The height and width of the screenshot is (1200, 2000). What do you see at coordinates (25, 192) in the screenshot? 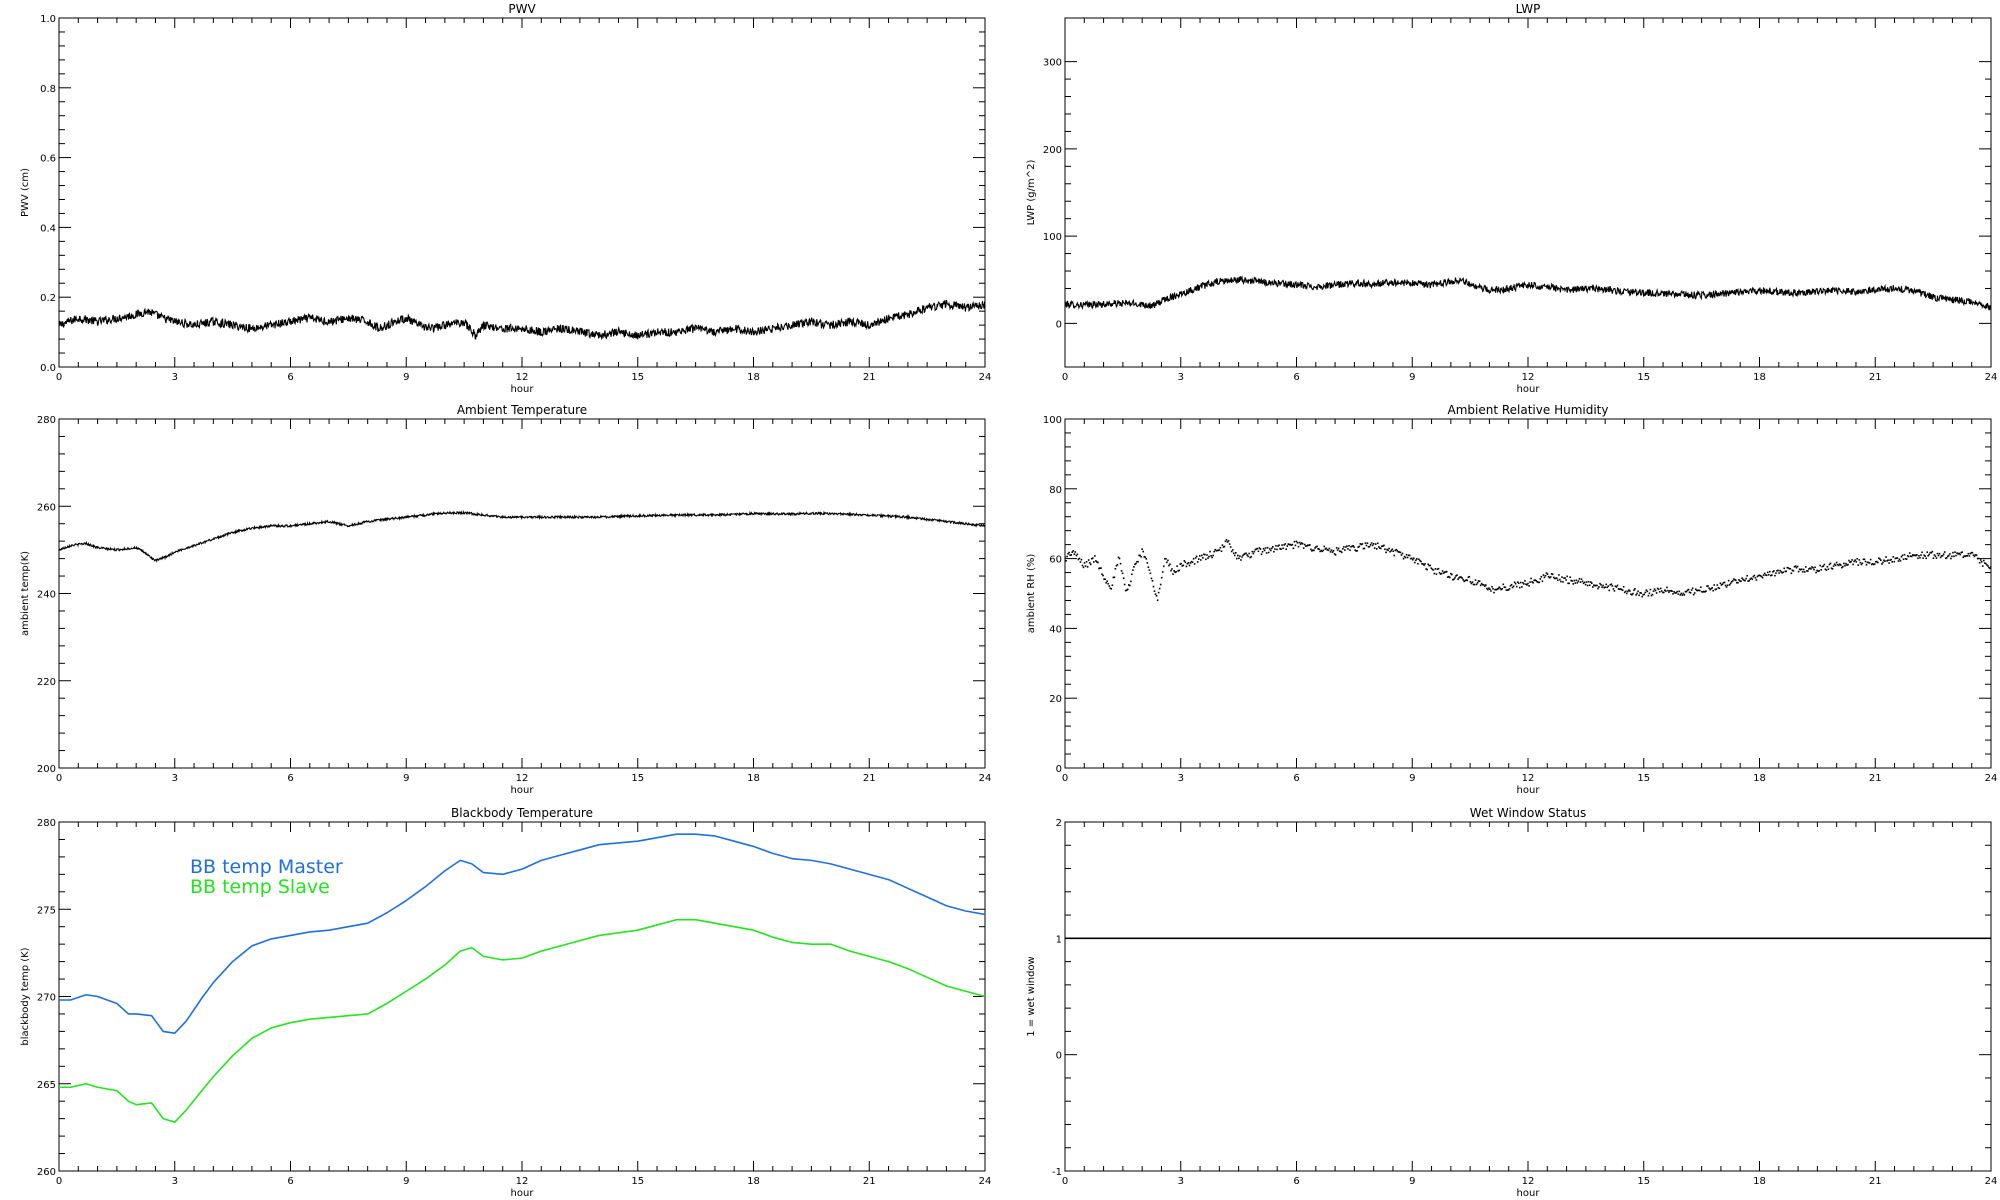
I see `y-axis-label: PWV (cm)` at bounding box center [25, 192].